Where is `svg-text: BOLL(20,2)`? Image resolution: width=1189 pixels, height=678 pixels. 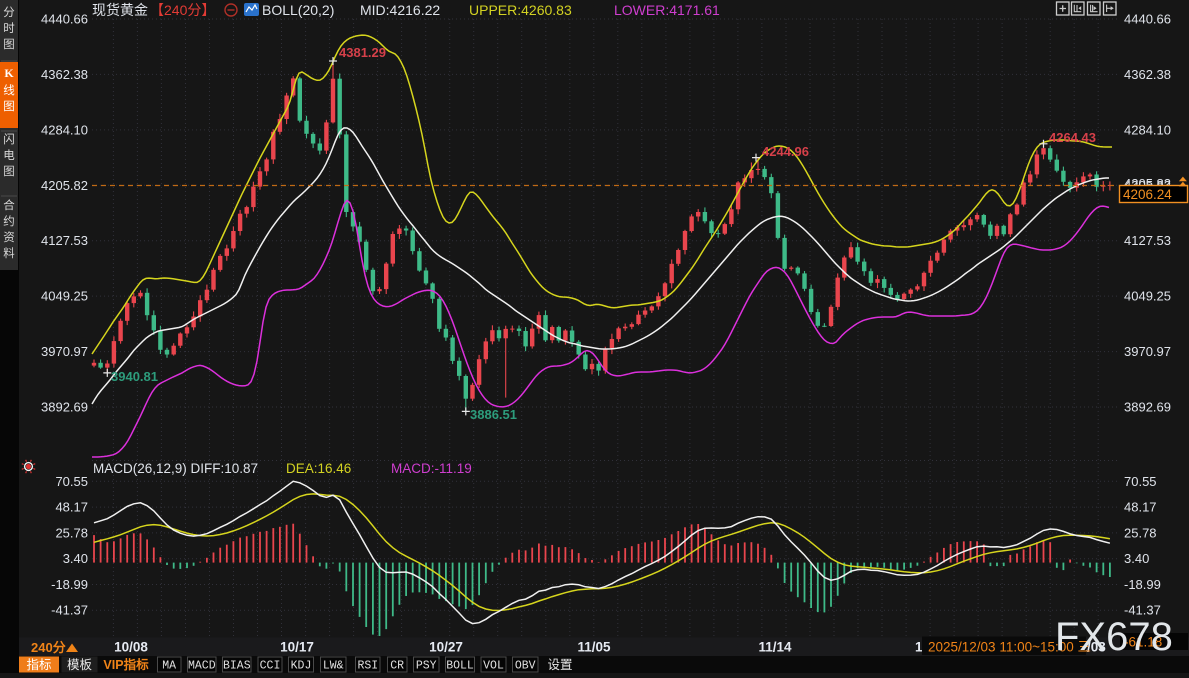 svg-text: BOLL(20,2) is located at coordinates (298, 10).